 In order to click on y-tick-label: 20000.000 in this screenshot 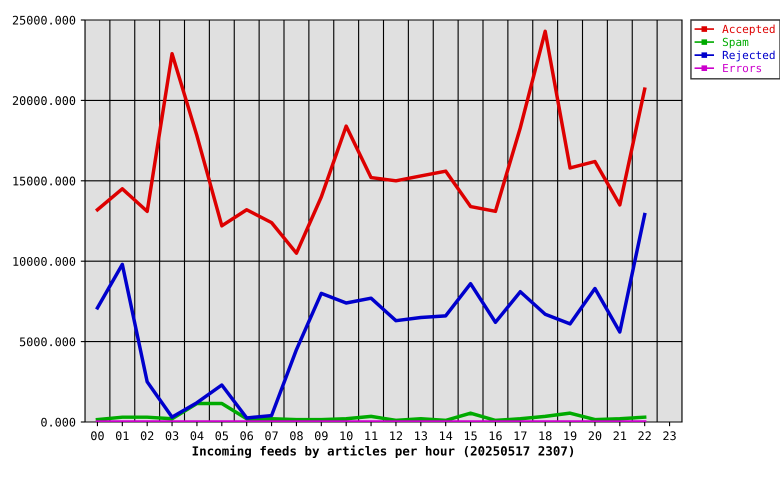, I will do `click(44, 101)`.